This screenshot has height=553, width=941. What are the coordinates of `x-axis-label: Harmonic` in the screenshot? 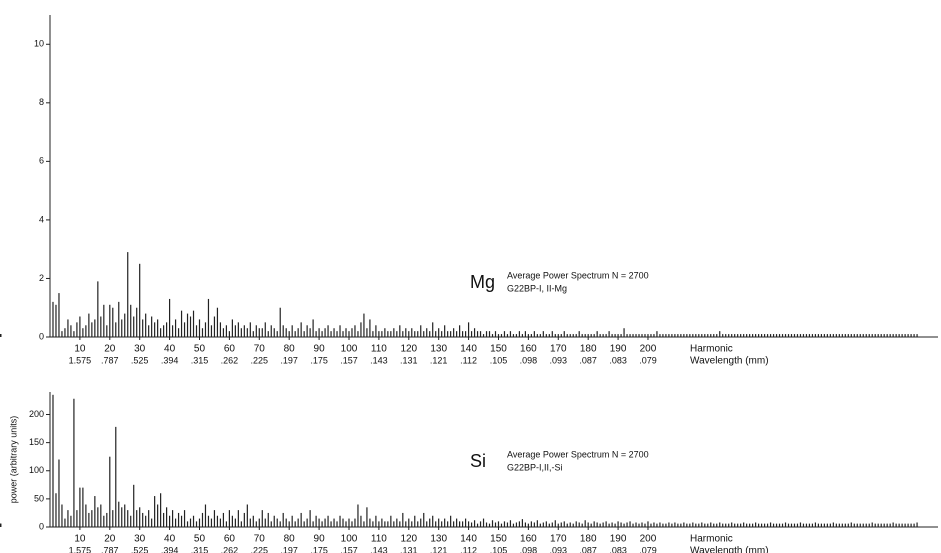 It's located at (711, 539).